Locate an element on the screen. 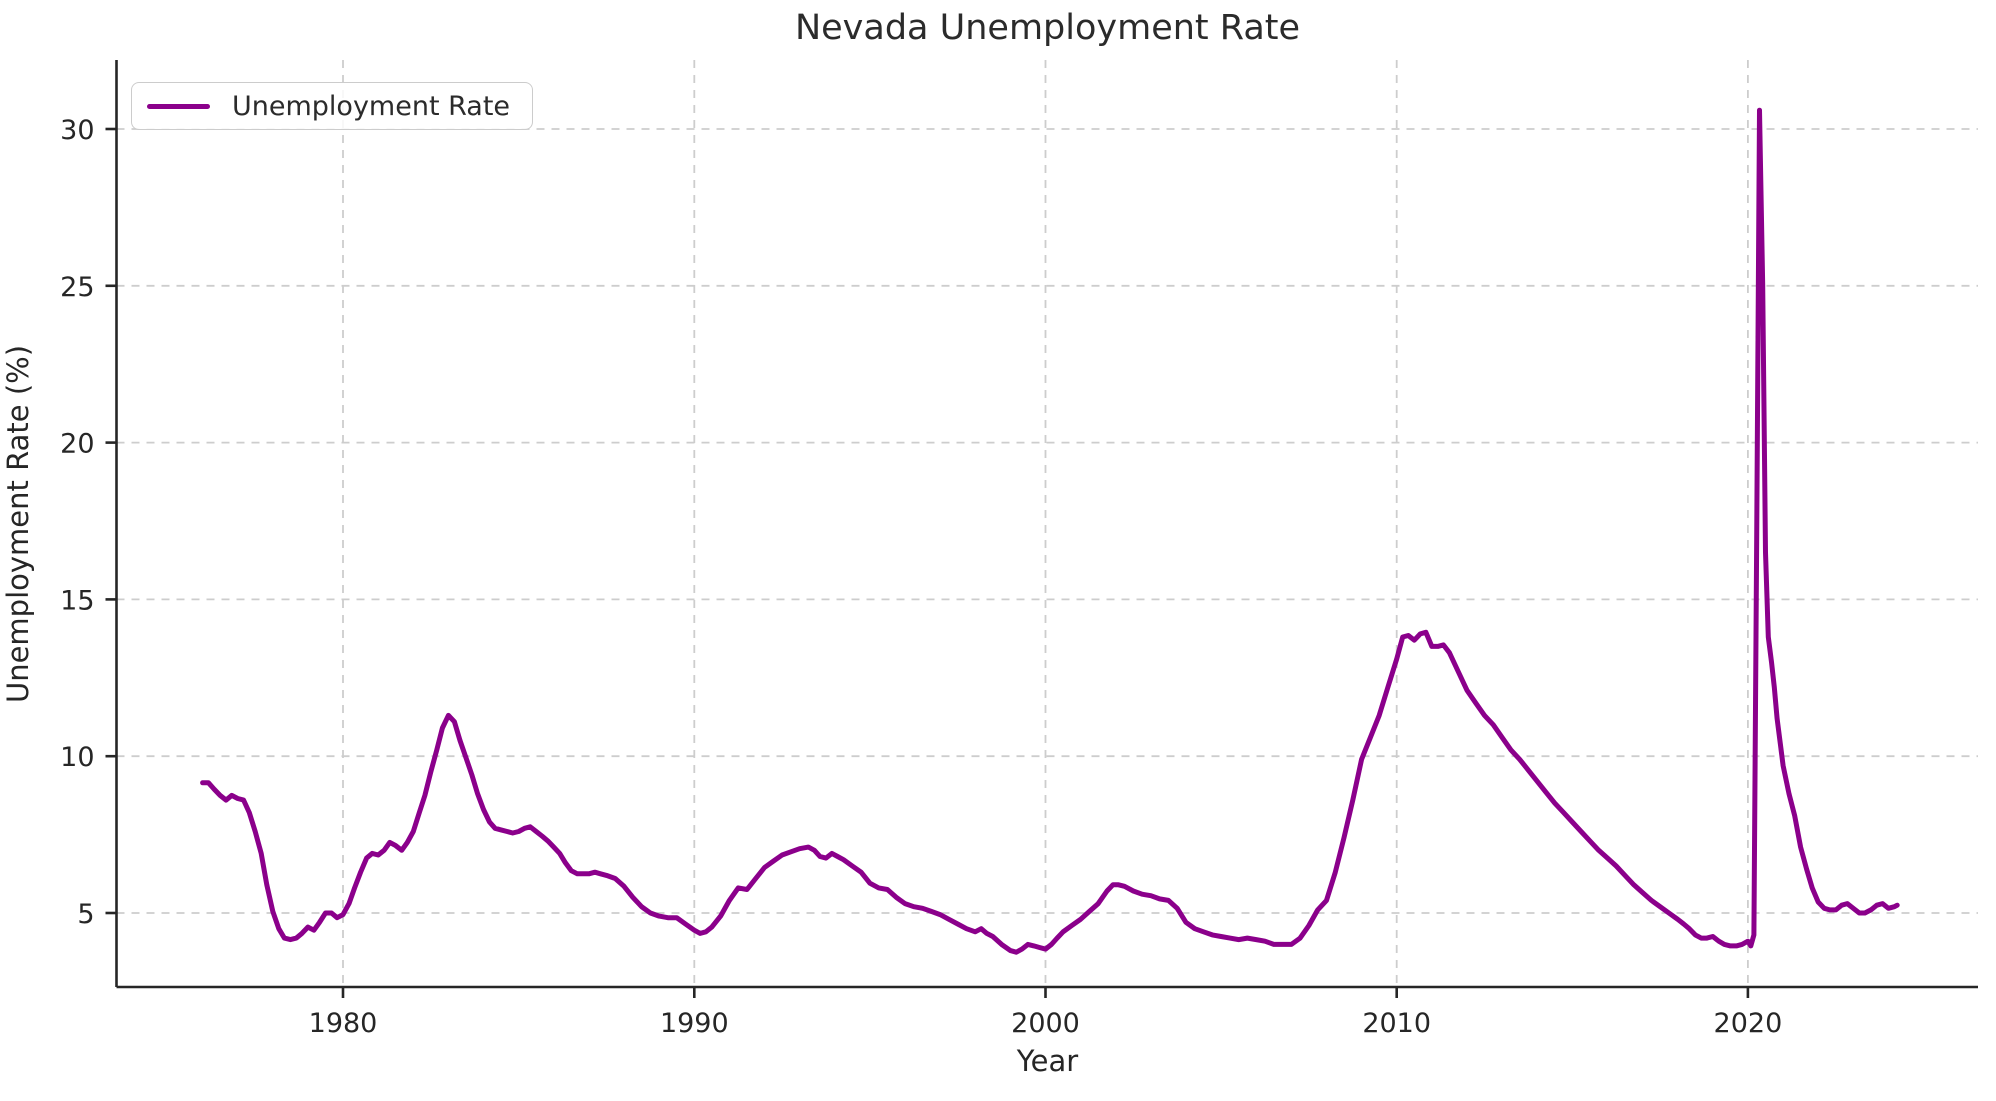 This screenshot has height=1101, width=1996. x-tick-label: 2010 is located at coordinates (1396, 1023).